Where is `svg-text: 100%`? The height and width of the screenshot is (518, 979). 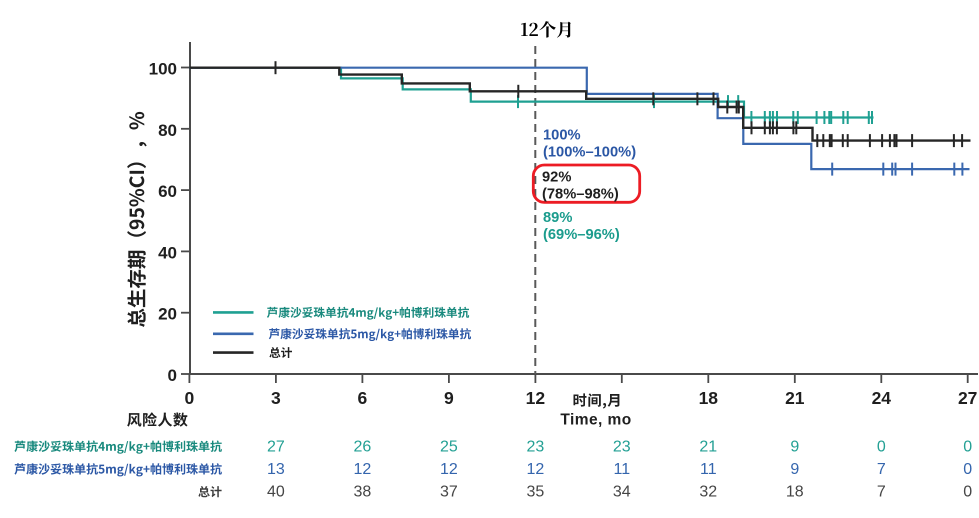
svg-text: 100% is located at coordinates (562, 136).